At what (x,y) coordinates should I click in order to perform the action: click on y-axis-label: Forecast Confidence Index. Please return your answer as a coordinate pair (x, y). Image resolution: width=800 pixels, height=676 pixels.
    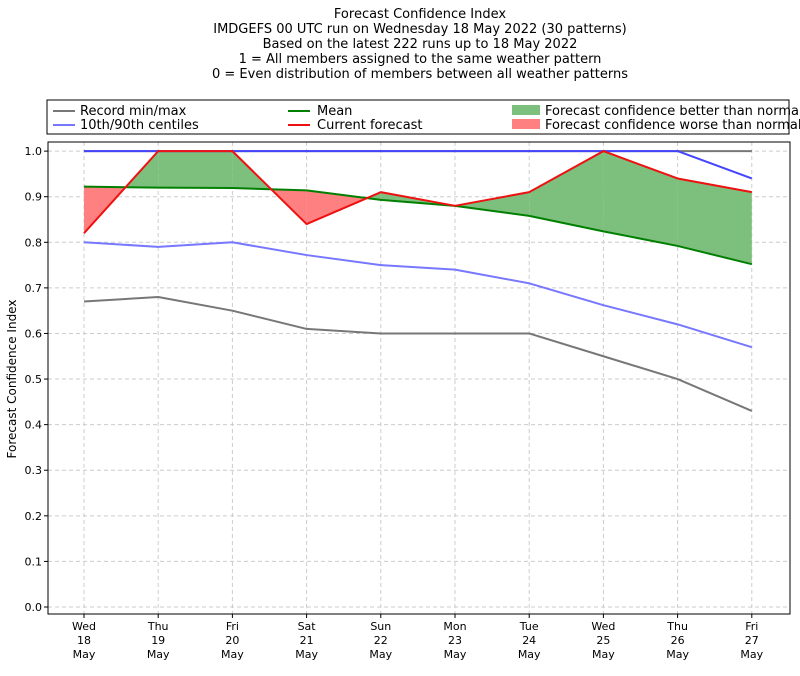
    Looking at the image, I should click on (12, 379).